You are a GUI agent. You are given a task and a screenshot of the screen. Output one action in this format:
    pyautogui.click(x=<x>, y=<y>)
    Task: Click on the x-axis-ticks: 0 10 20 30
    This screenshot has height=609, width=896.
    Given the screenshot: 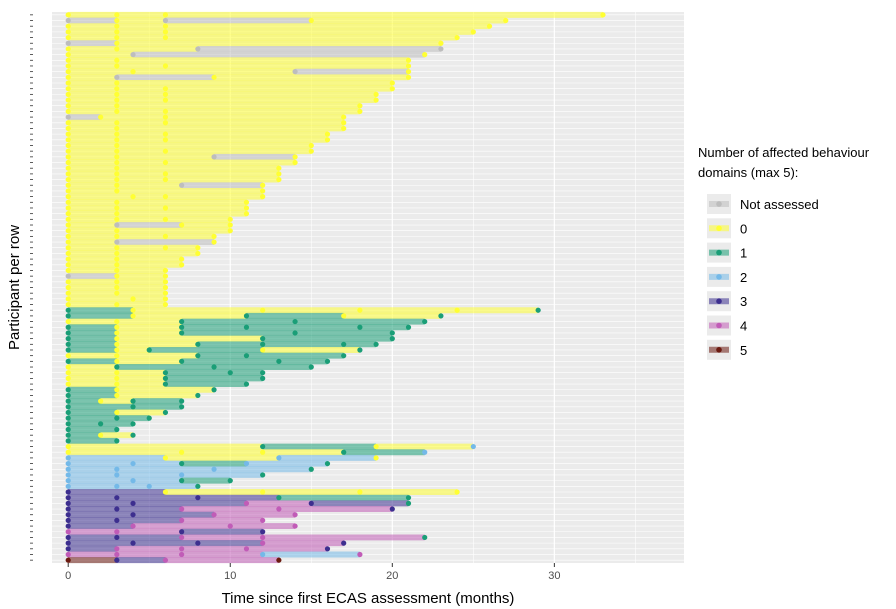 What is the action you would take?
    pyautogui.click(x=312, y=572)
    